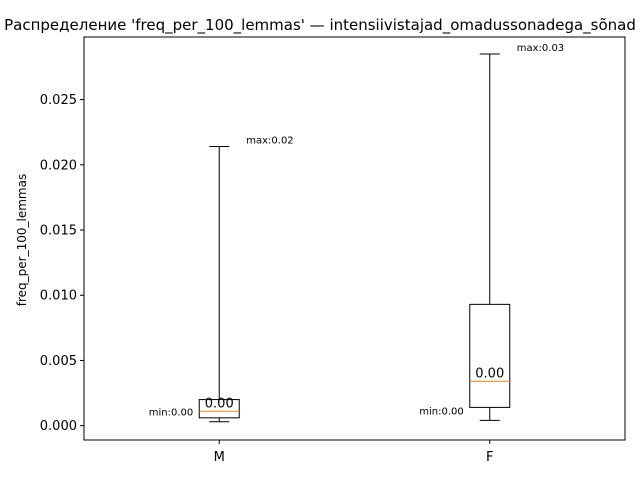 This screenshot has height=480, width=640. Describe the element at coordinates (489, 457) in the screenshot. I see `x-tick-label: F` at that location.